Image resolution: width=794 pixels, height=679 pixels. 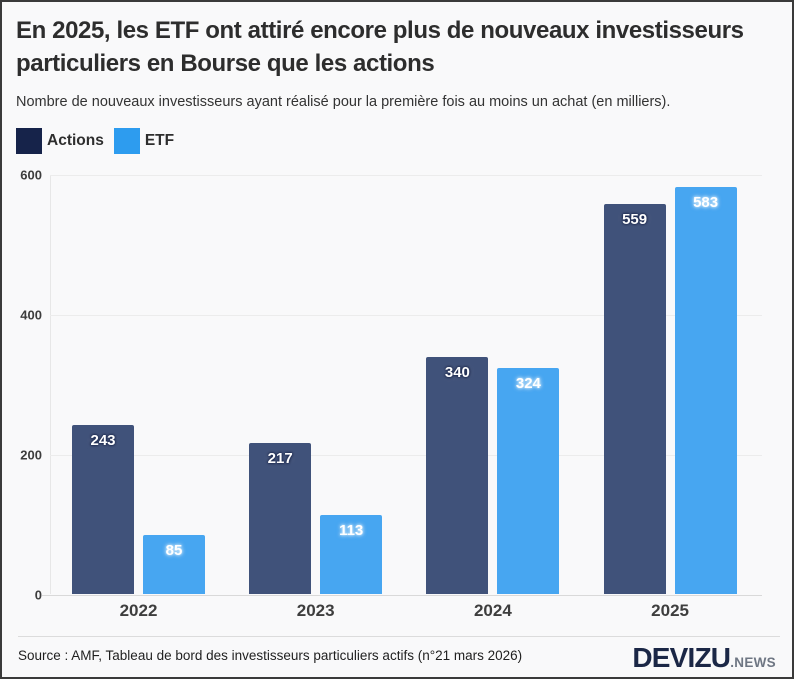 What do you see at coordinates (753, 662) in the screenshot?
I see `brand-suffix: .NEWS` at bounding box center [753, 662].